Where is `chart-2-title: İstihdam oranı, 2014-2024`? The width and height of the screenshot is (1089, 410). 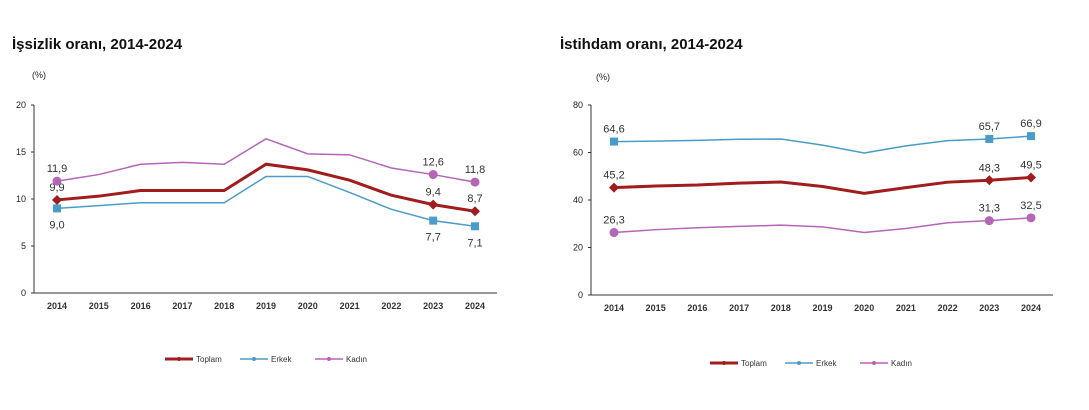 chart-2-title: İstihdam oranı, 2014-2024 is located at coordinates (651, 44).